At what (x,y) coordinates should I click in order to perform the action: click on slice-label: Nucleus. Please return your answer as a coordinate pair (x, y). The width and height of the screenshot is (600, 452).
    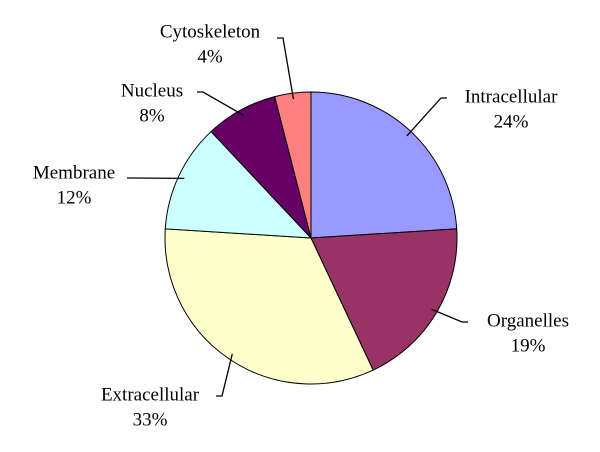
    Looking at the image, I should click on (152, 90).